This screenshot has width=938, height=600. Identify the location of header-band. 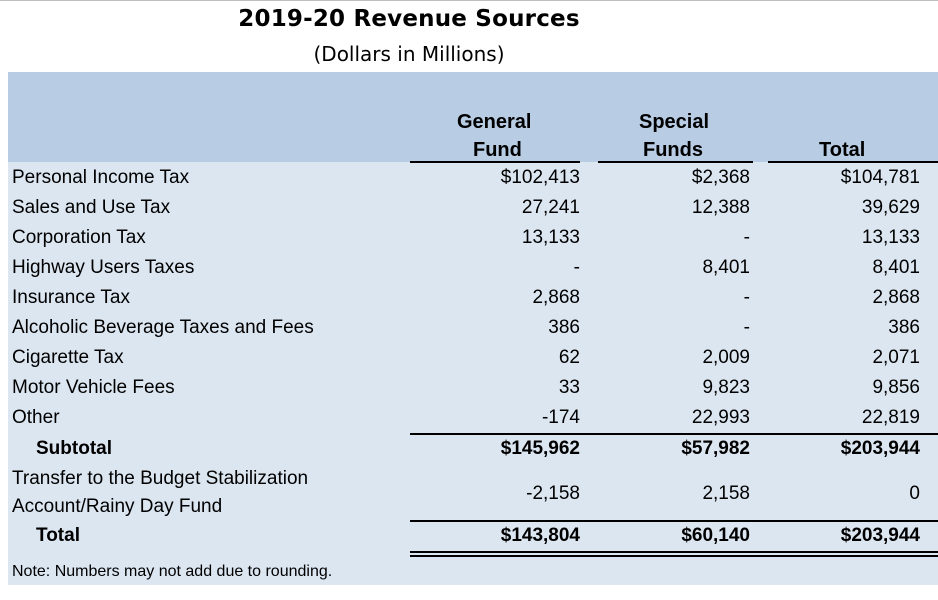
(473, 117).